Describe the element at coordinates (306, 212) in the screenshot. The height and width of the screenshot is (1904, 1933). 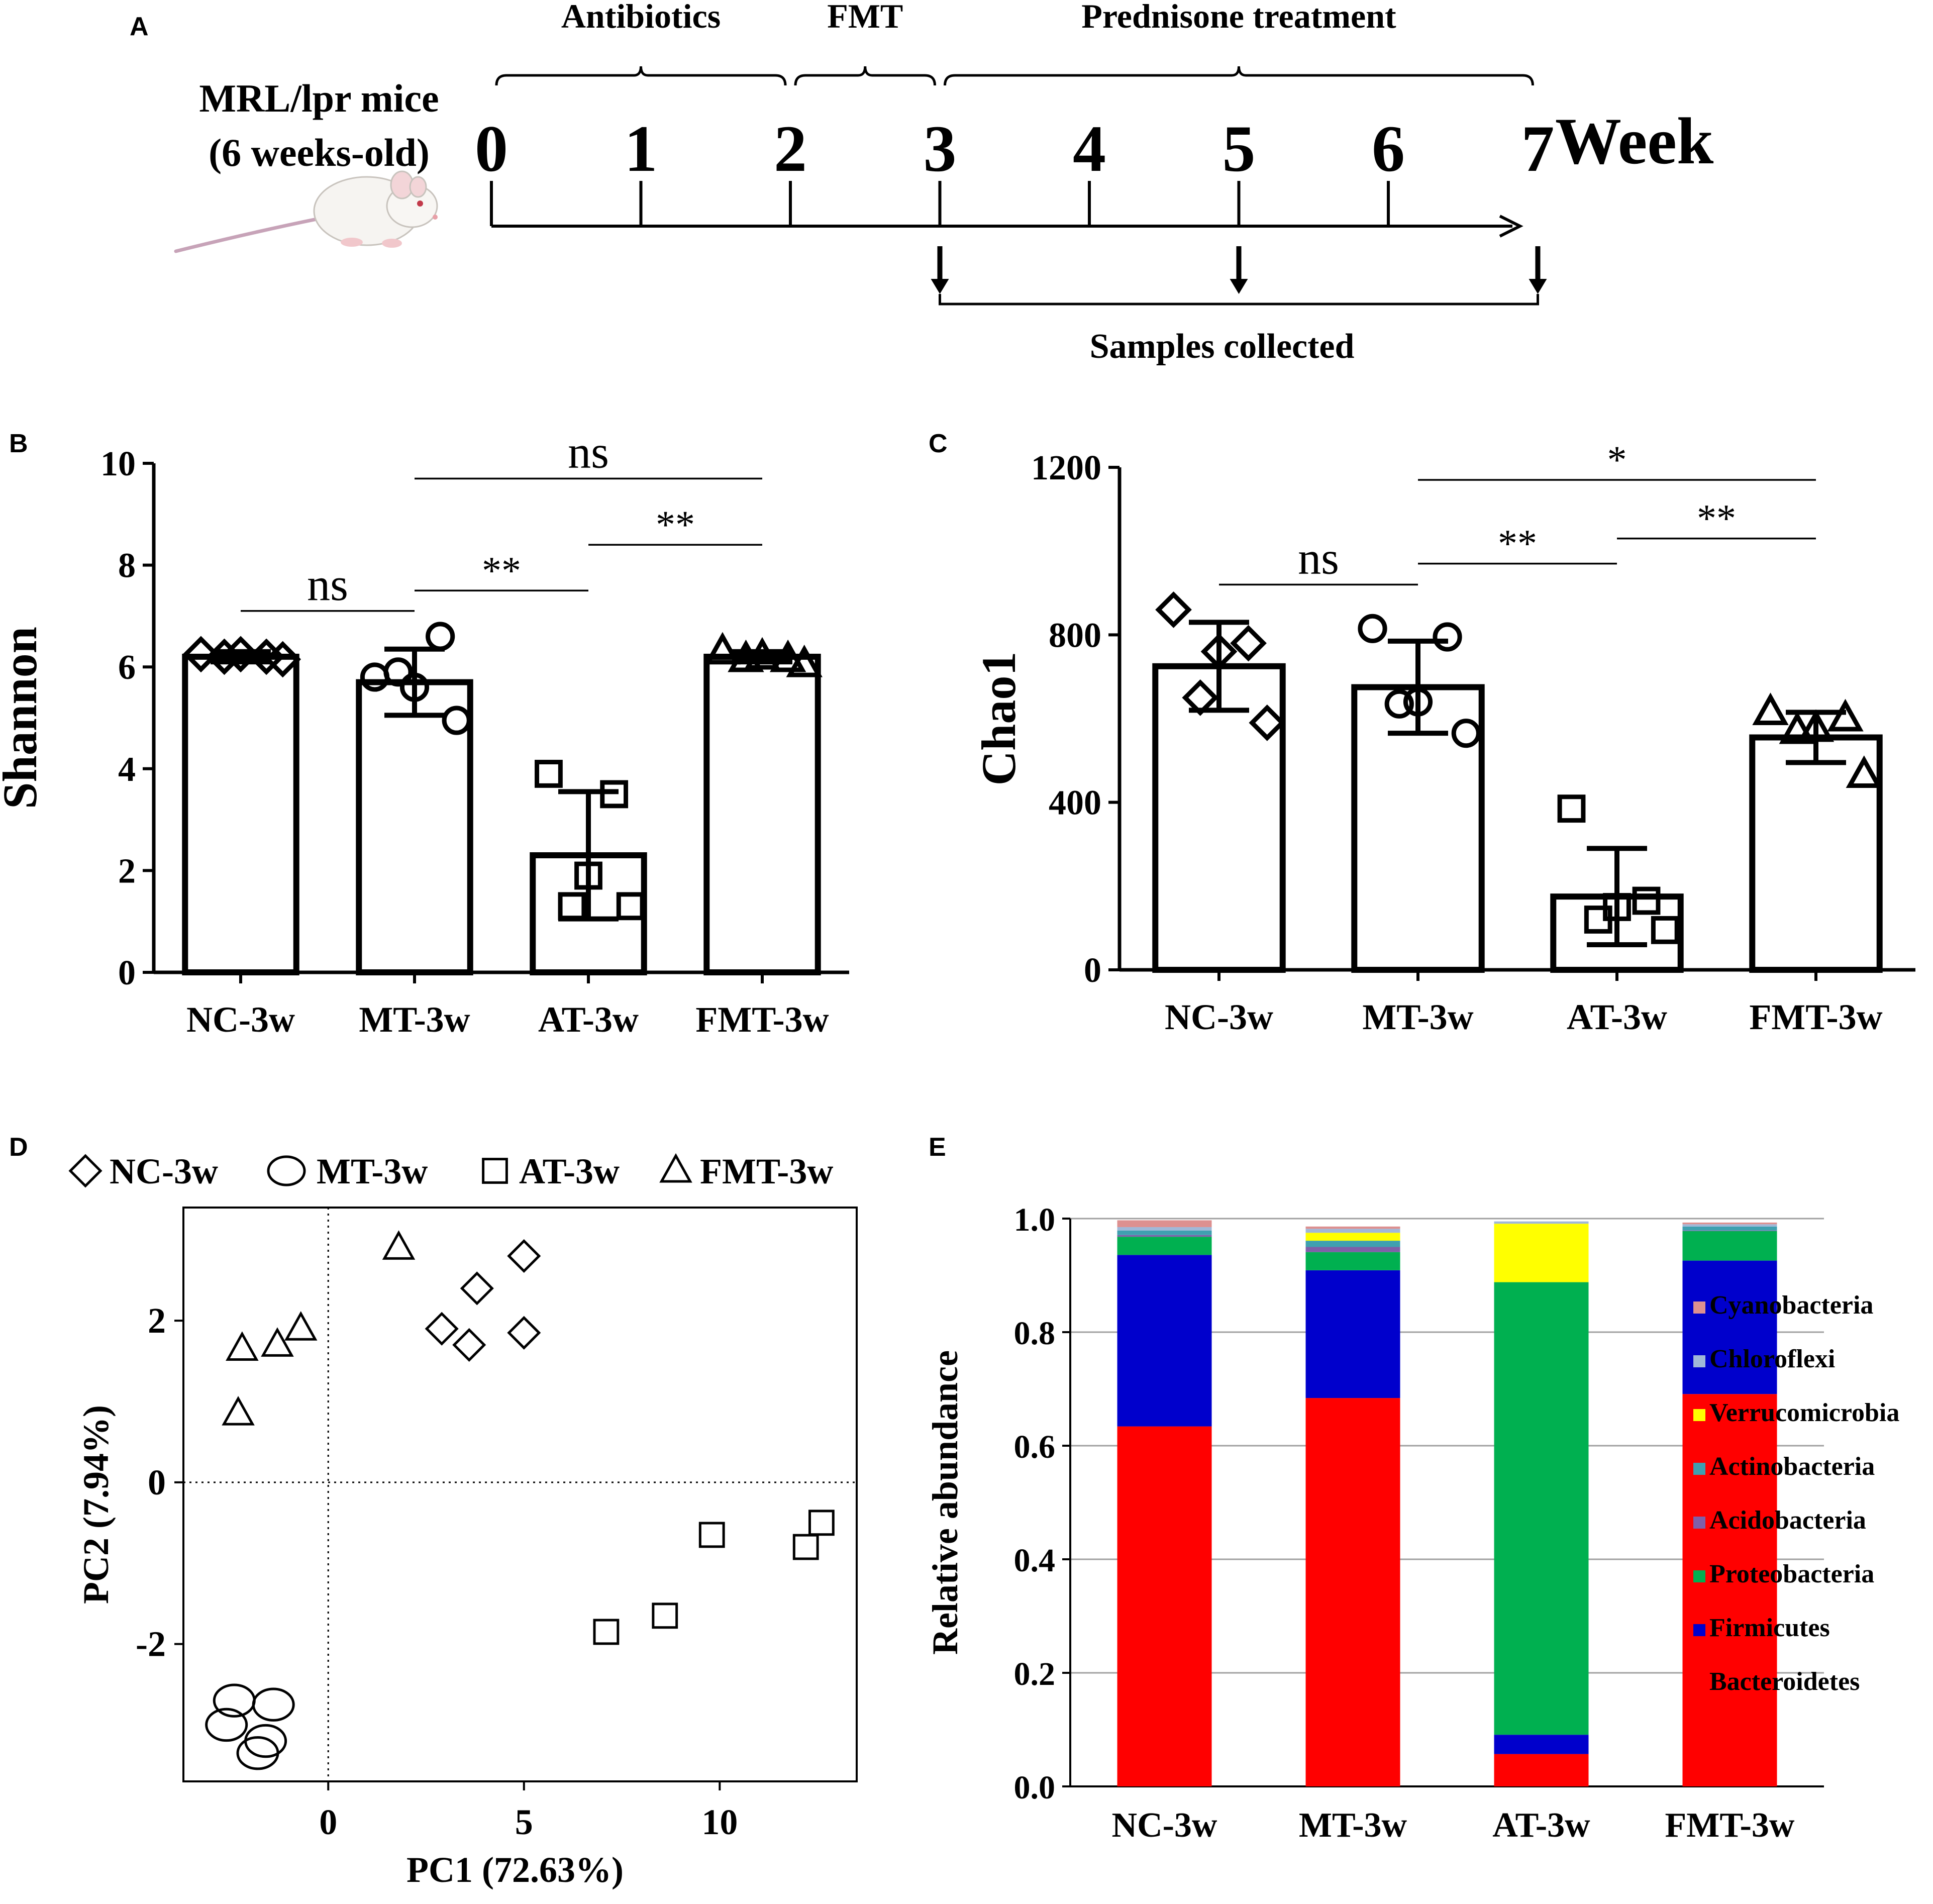
I see `mouse-illustration` at that location.